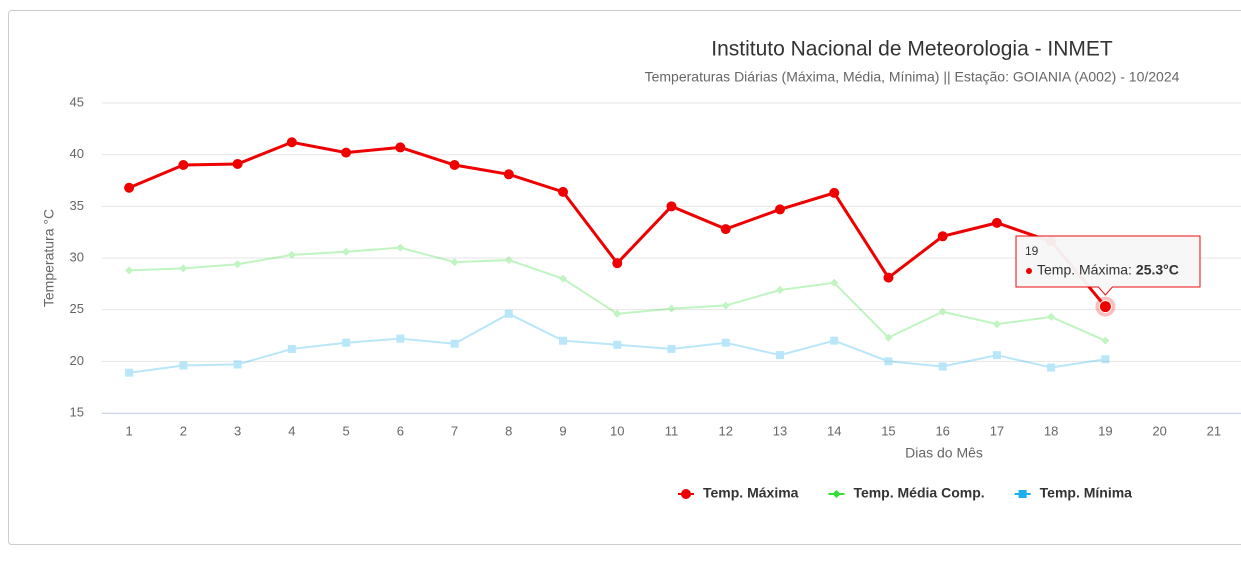  I want to click on x-tick-label: 3, so click(237, 430).